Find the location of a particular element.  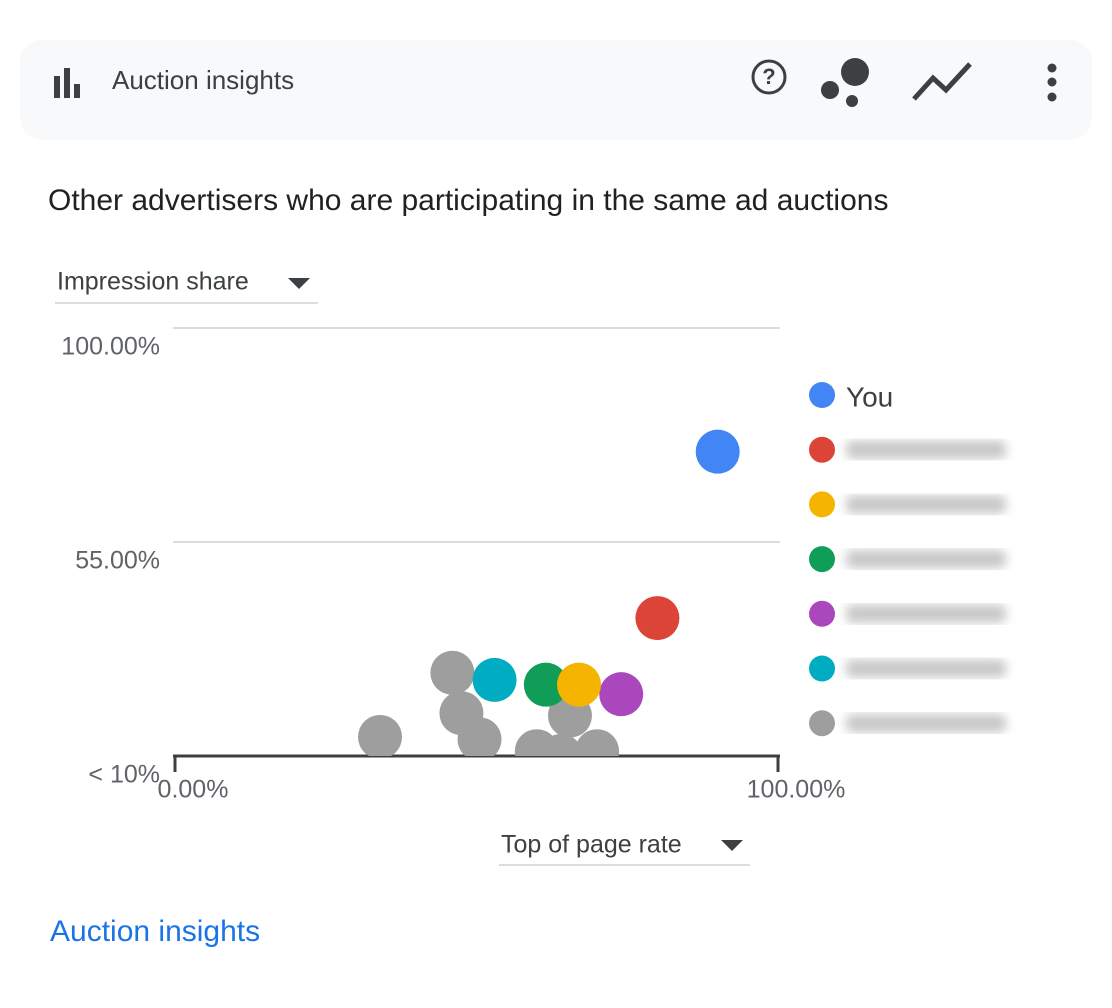

y-tick-label: 100.00% is located at coordinates (110, 347).